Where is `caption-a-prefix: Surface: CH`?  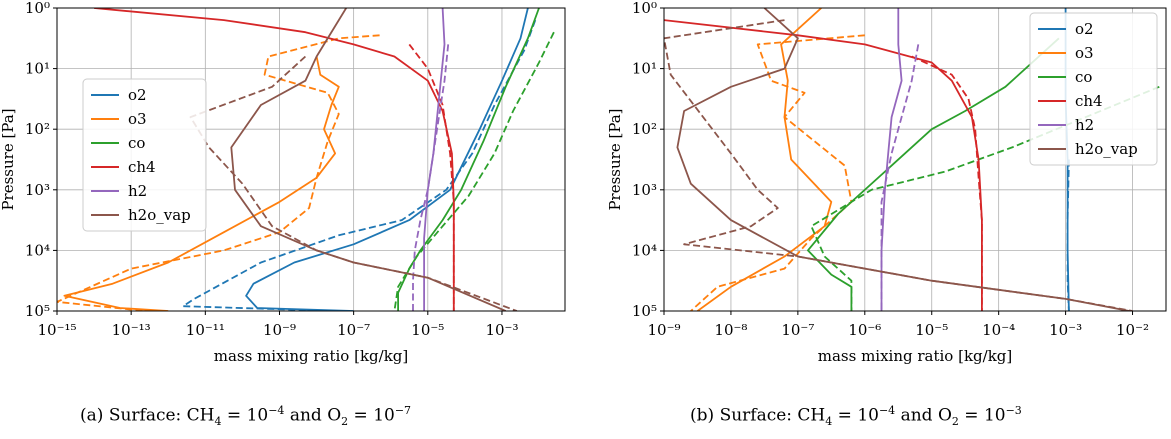 caption-a-prefix: Surface: CH is located at coordinates (161, 415).